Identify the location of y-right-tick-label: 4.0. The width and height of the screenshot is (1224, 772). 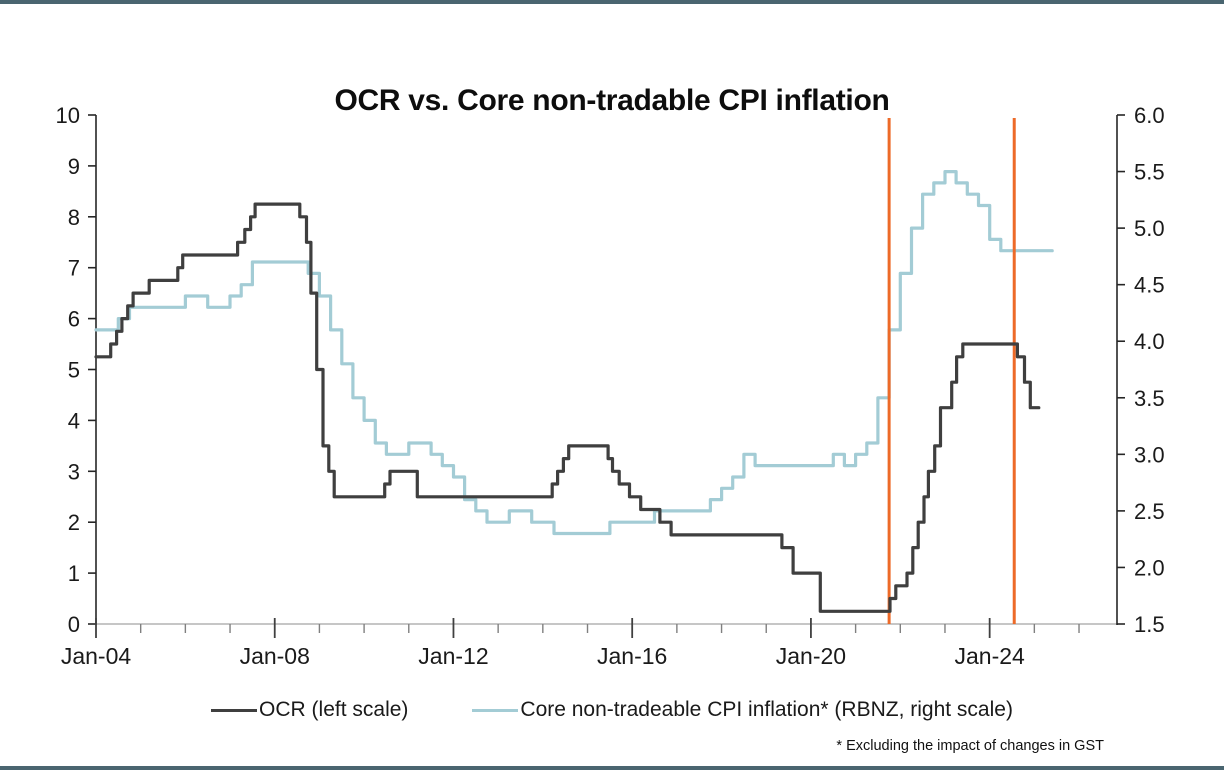
(1149, 341).